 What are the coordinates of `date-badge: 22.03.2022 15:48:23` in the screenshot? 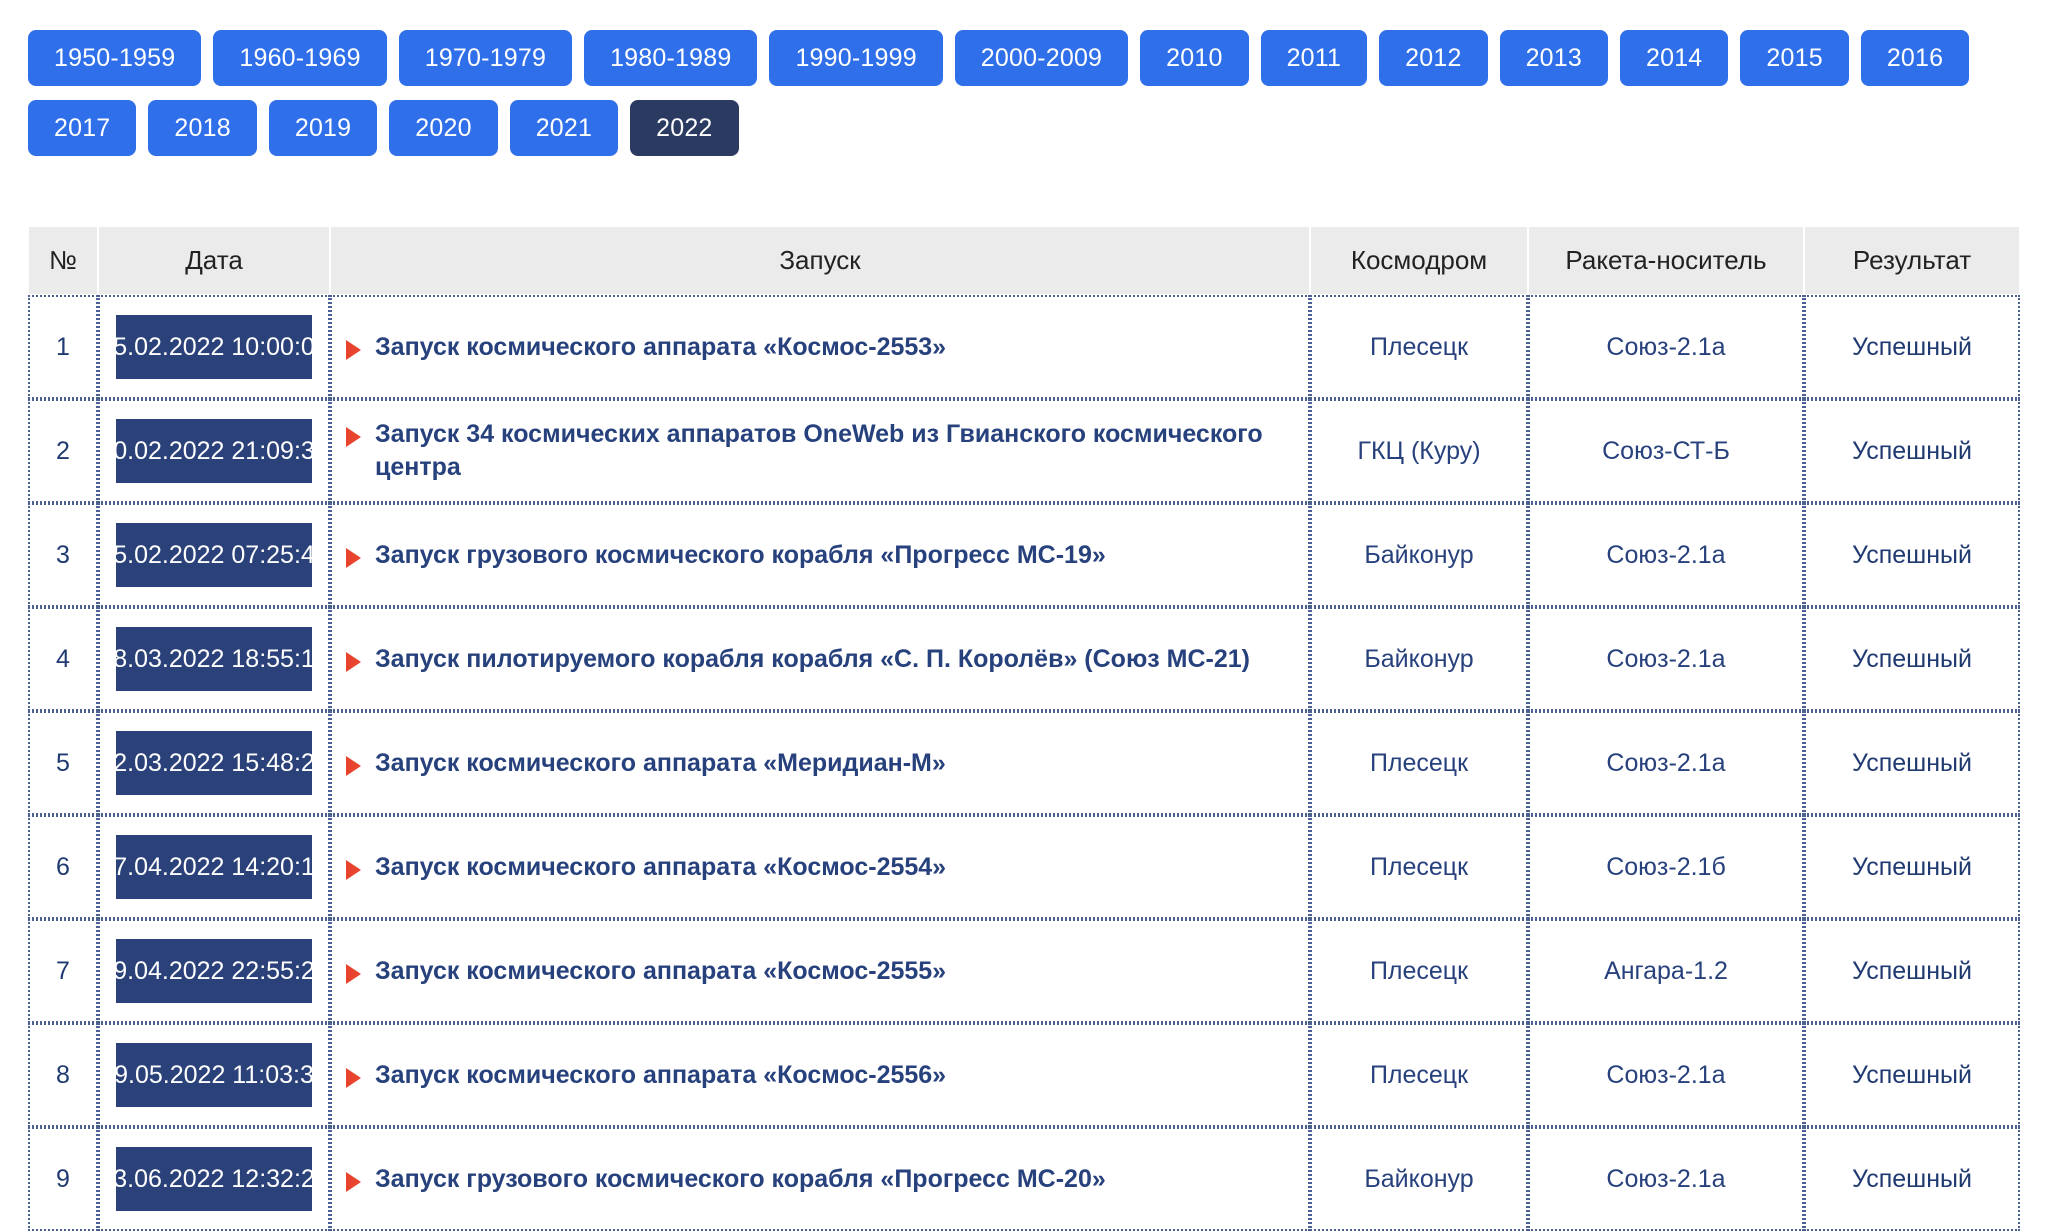 It's located at (214, 763).